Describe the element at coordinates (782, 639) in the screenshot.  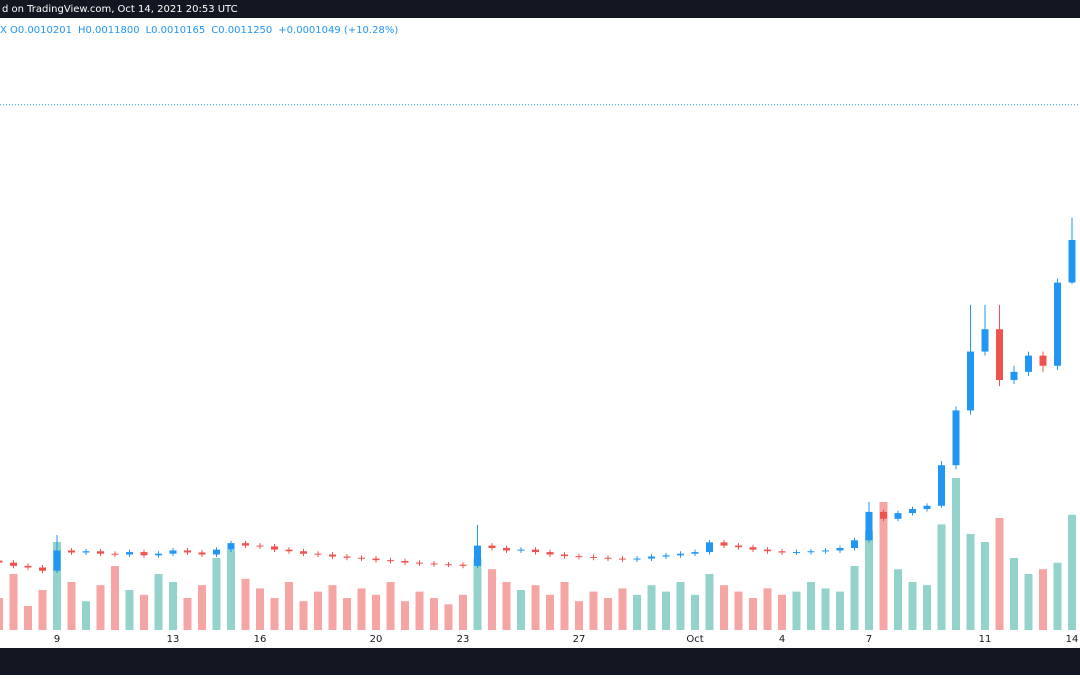
I see `x-tick-label: 4` at that location.